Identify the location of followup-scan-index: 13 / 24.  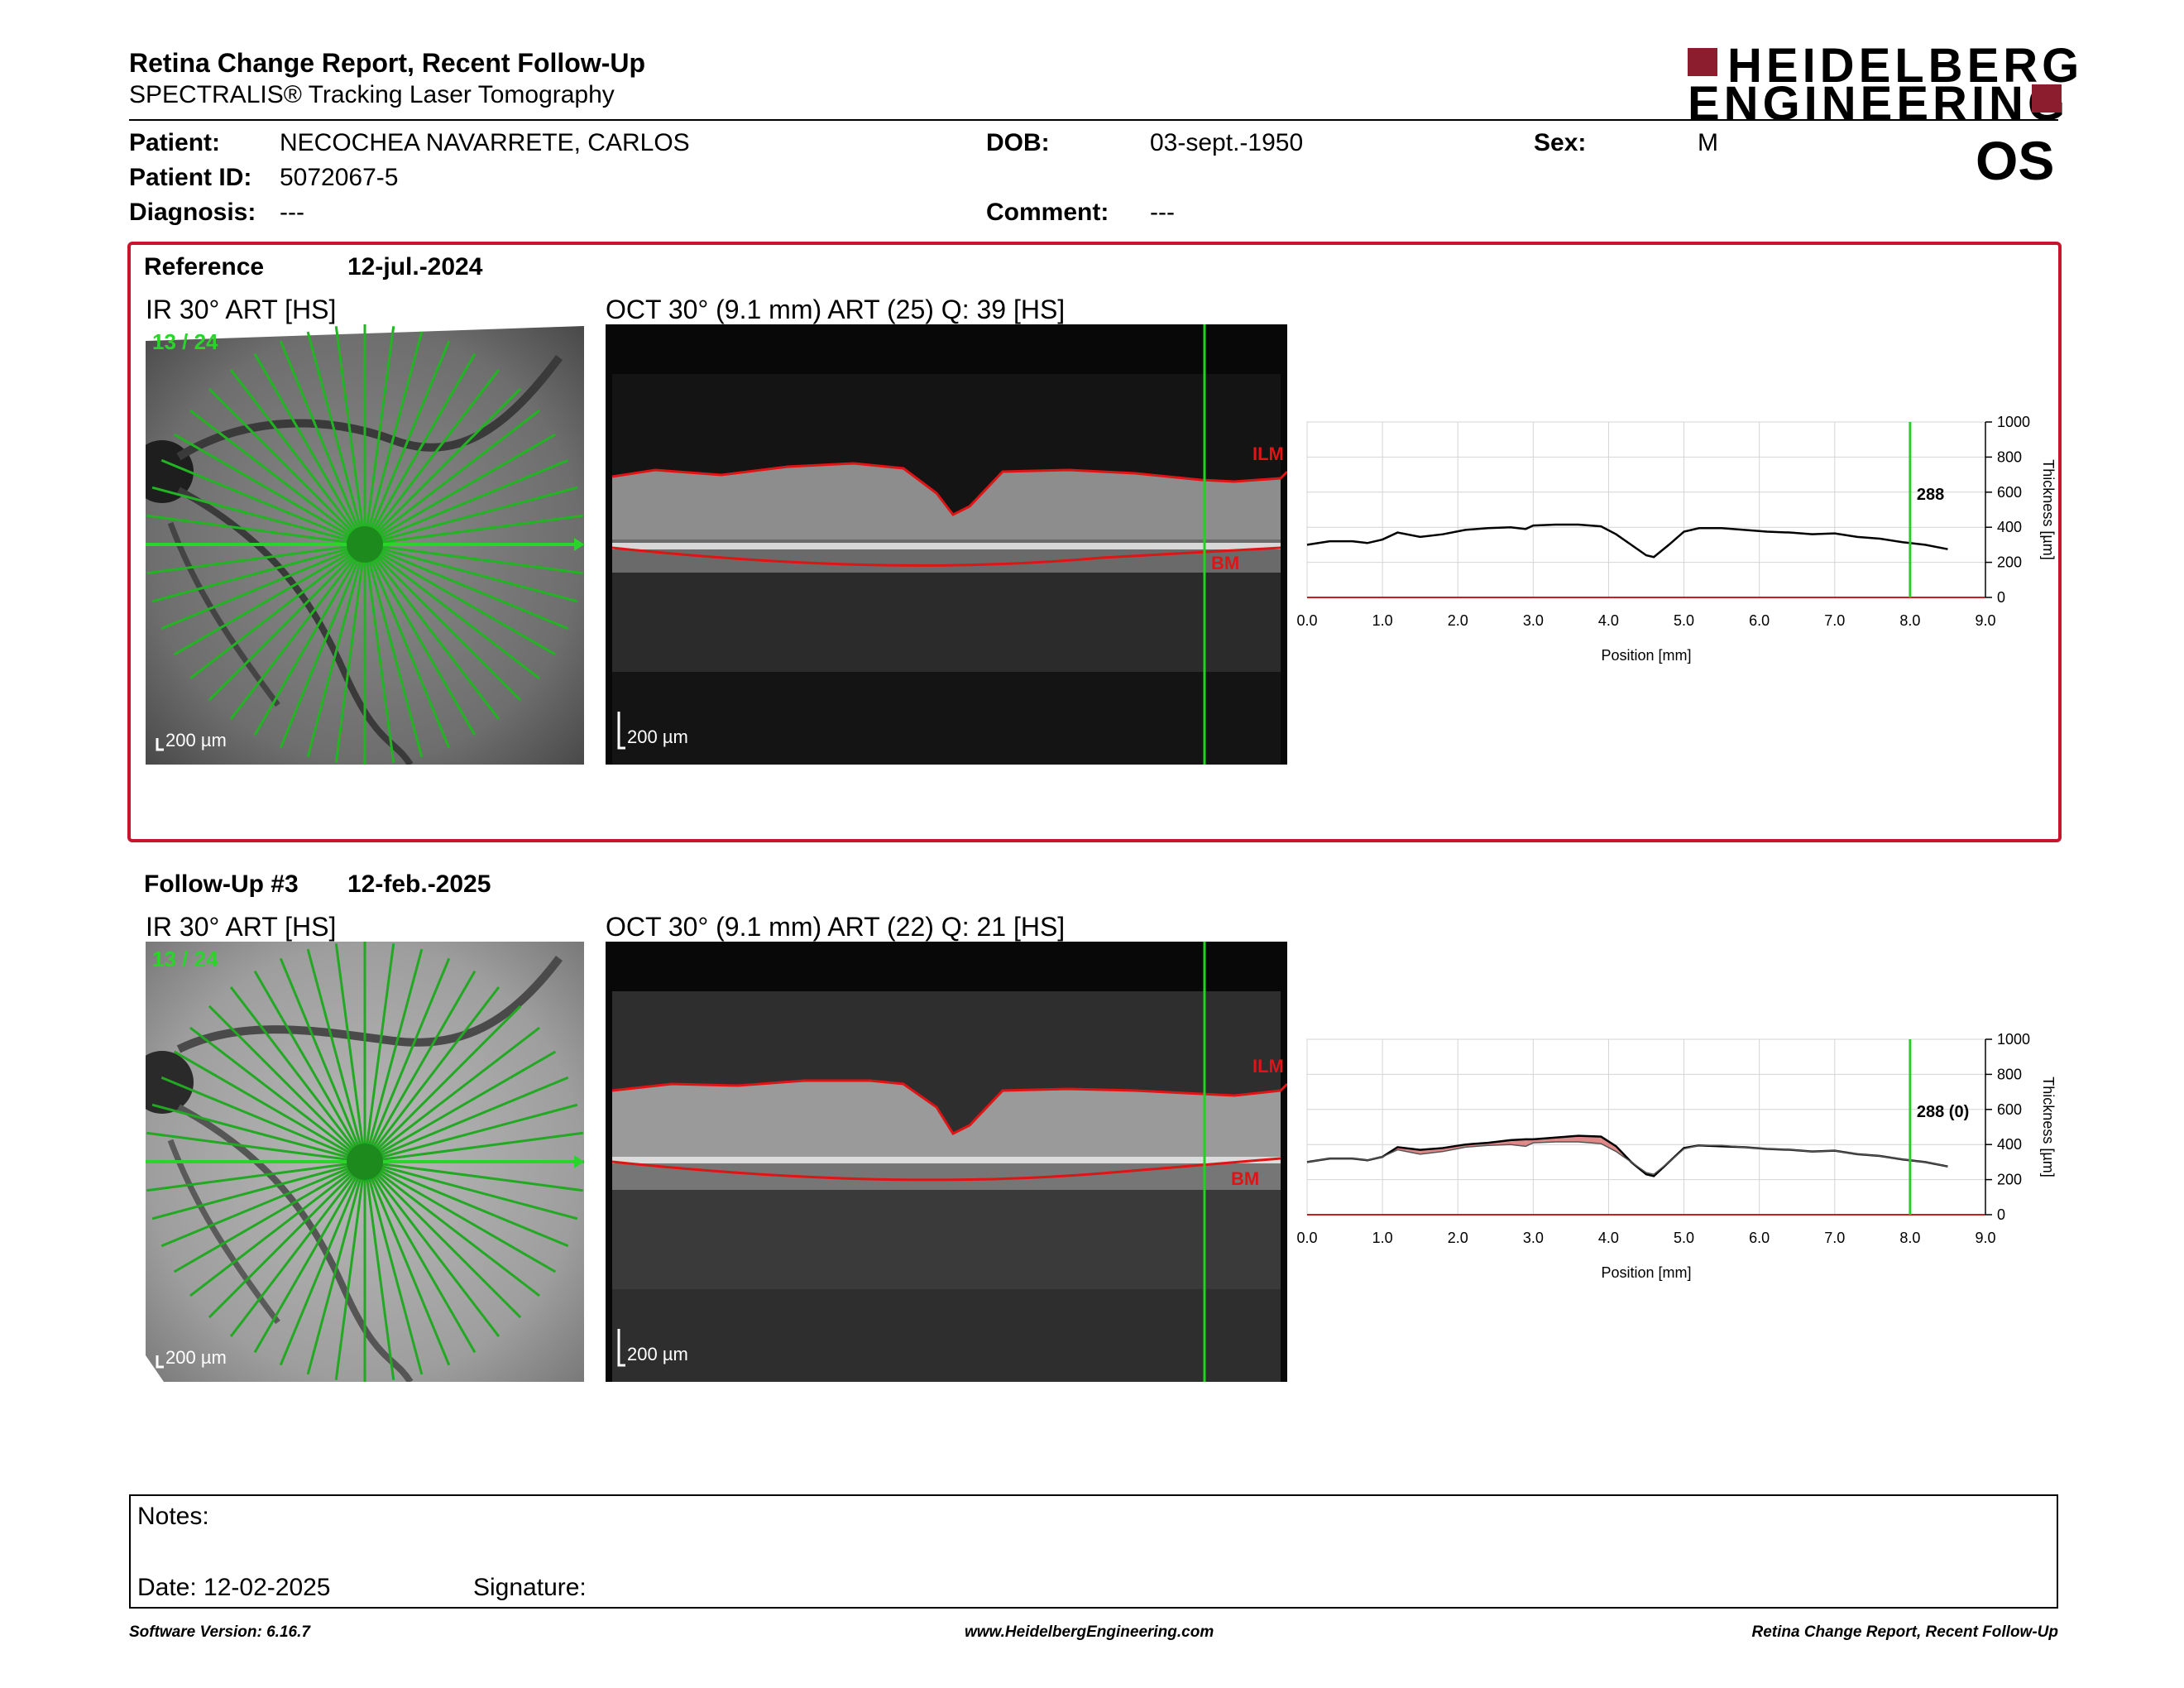
(185, 959).